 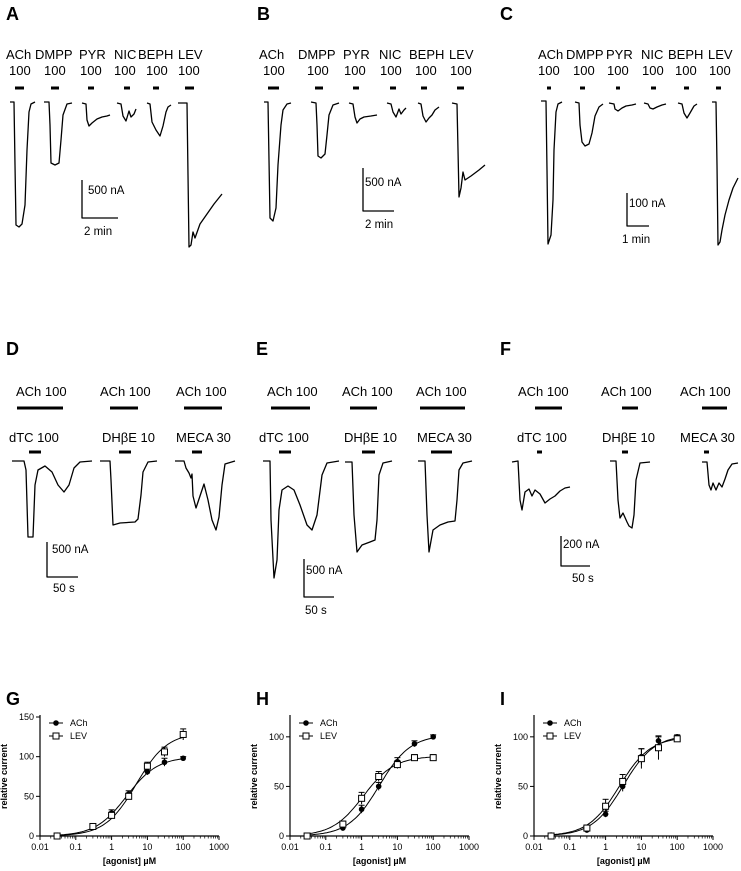 I want to click on scale-bar: 100 nA 1 min, so click(x=644, y=219).